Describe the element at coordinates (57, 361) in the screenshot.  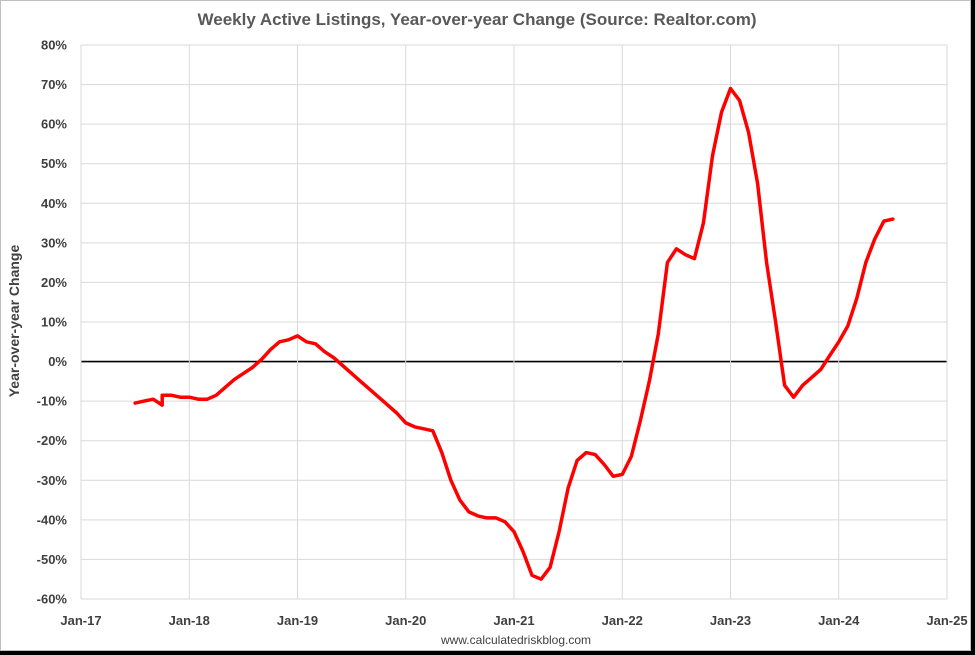
I see `y-tick-label: 0%` at that location.